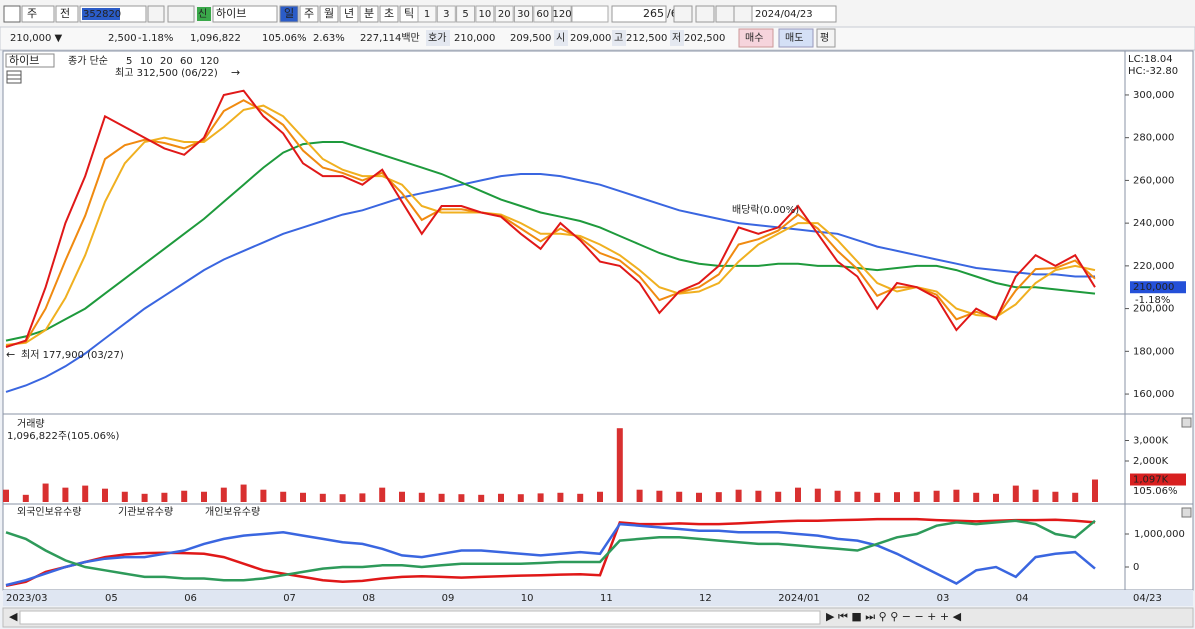 The width and height of the screenshot is (1195, 629). What do you see at coordinates (390, 38) in the screenshot?
I see `info-amount: 227,114백만` at bounding box center [390, 38].